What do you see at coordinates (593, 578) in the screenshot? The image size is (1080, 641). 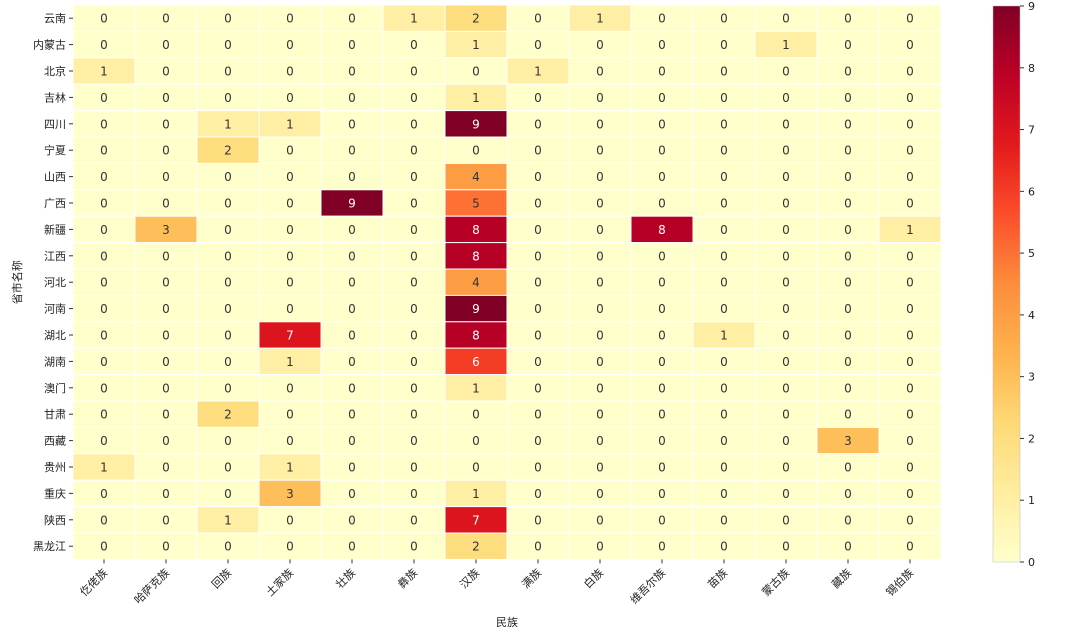 I see `x-tick-label: 白族` at bounding box center [593, 578].